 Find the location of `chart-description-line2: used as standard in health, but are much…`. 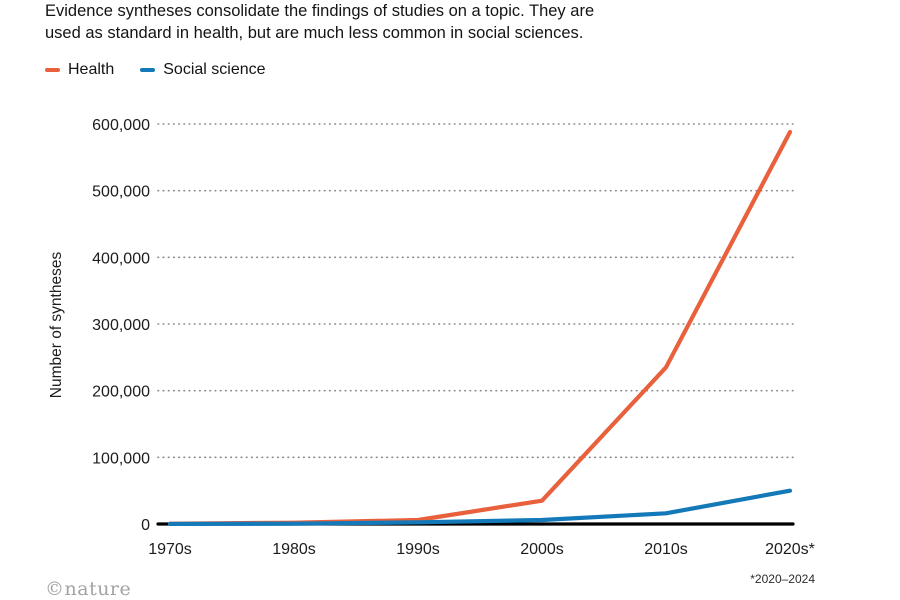

chart-description-line2: used as standard in health, but are much… is located at coordinates (314, 33).